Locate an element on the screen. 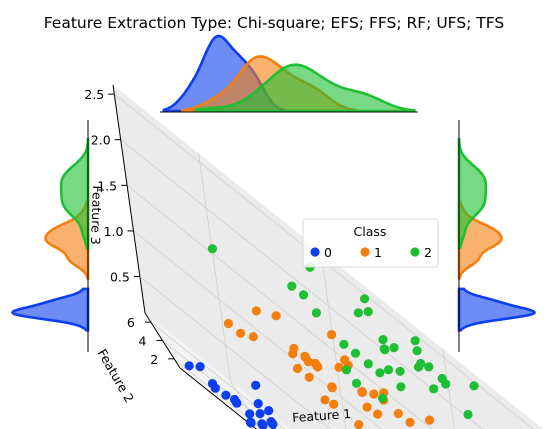 The height and width of the screenshot is (429, 548). grid-z-back is located at coordinates (235, 352).